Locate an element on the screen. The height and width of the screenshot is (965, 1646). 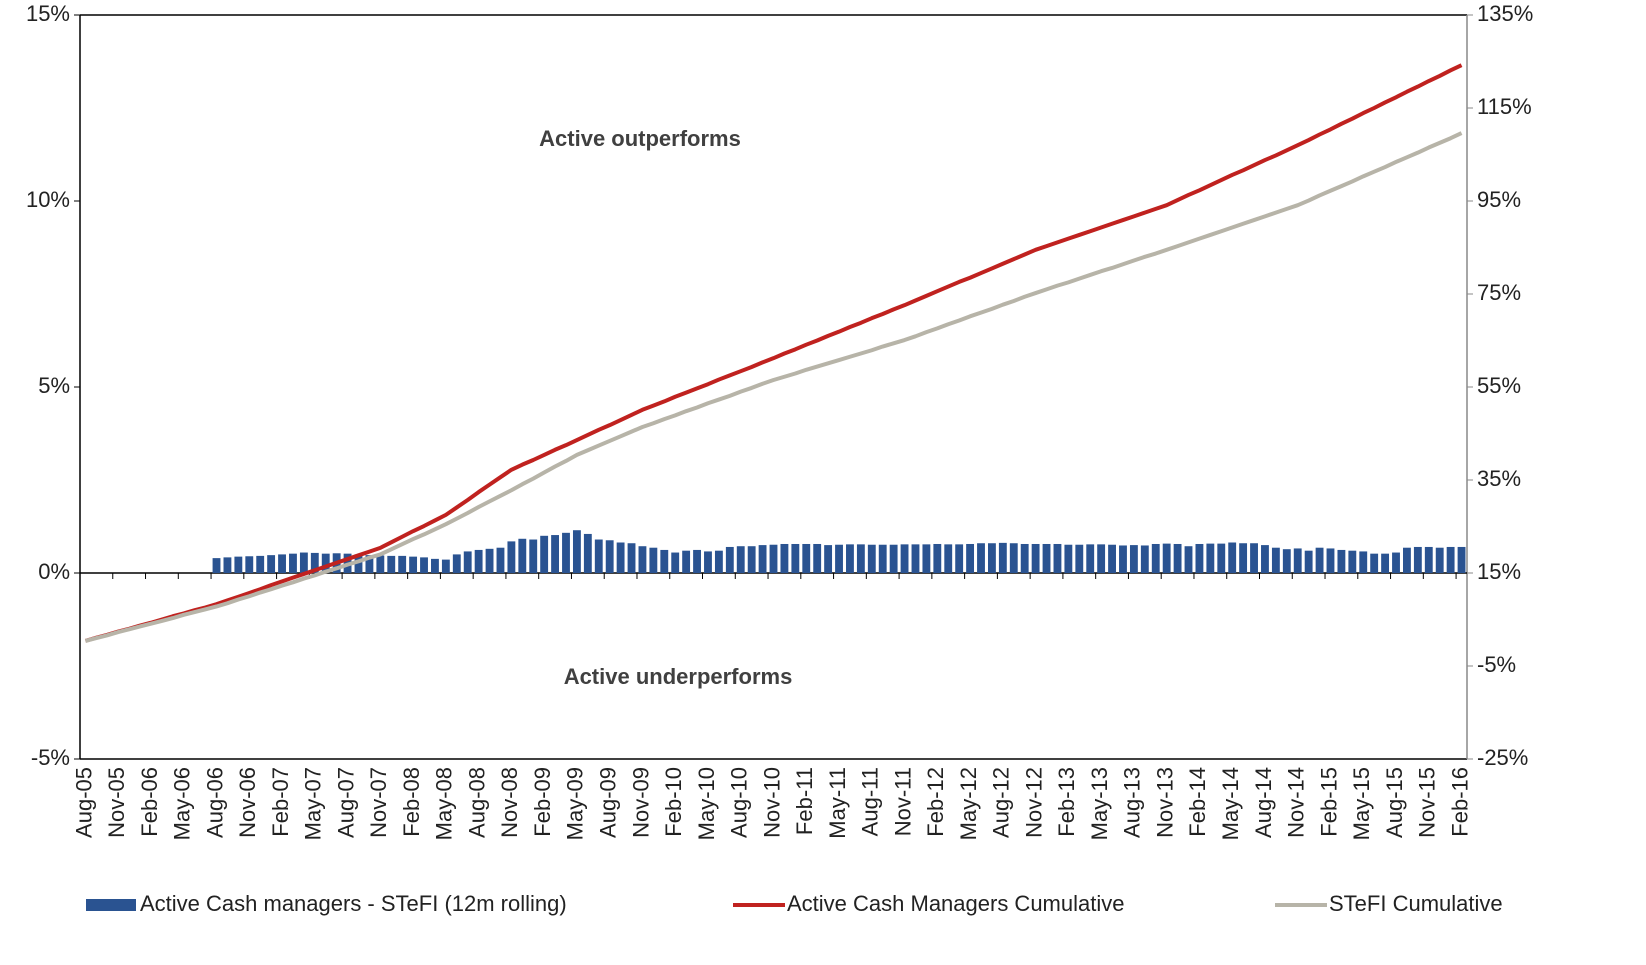
x-tick-label: Aug-11 is located at coordinates (870, 801).